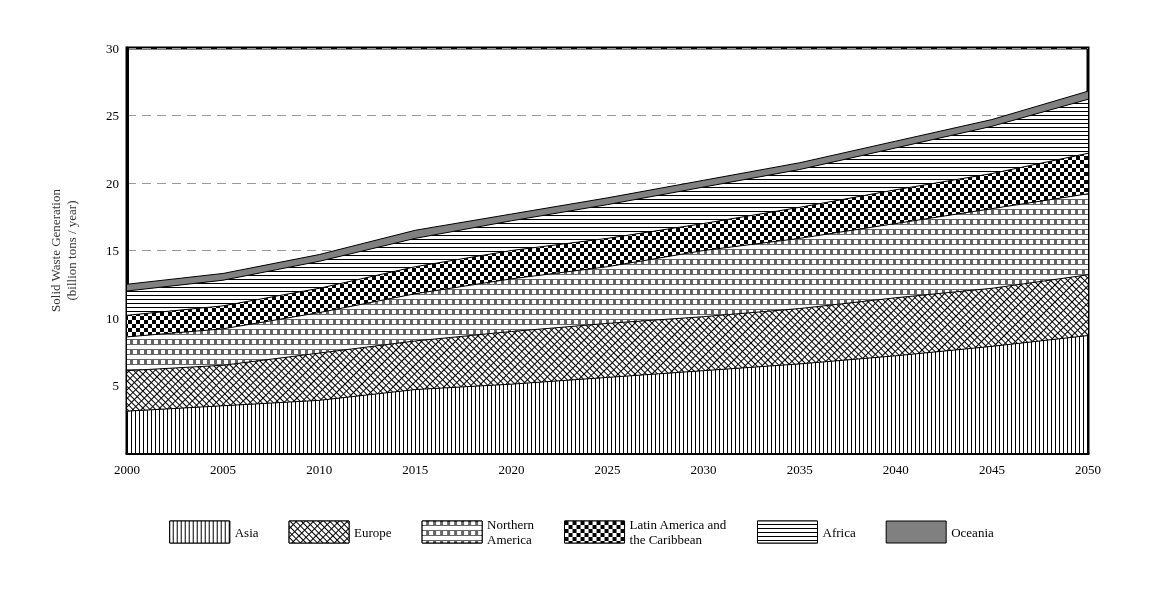 This screenshot has width=1163, height=592. What do you see at coordinates (373, 532) in the screenshot?
I see `legend-label: Europe` at bounding box center [373, 532].